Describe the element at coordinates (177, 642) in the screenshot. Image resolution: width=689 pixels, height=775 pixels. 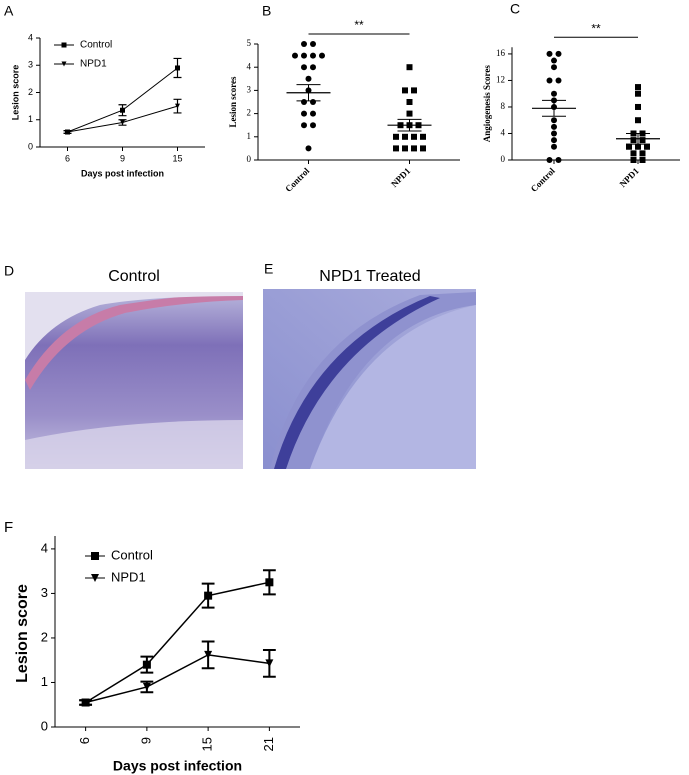
I see `series-line` at that location.